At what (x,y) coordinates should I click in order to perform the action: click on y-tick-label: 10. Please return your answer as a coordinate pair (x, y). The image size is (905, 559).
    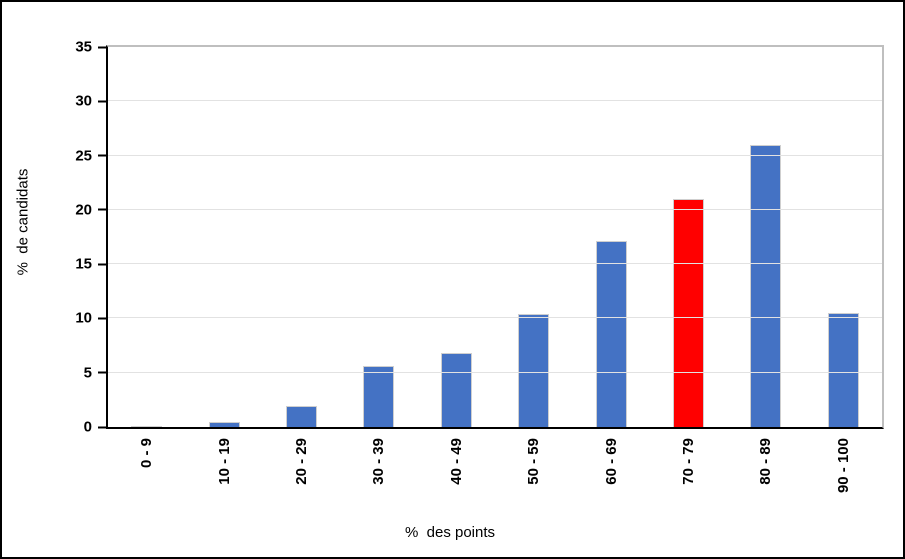
    Looking at the image, I should click on (83, 318).